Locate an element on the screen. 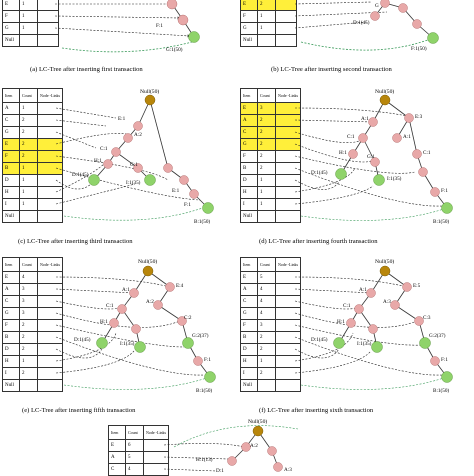 The image size is (474, 476). node-label: E:4 is located at coordinates (180, 286).